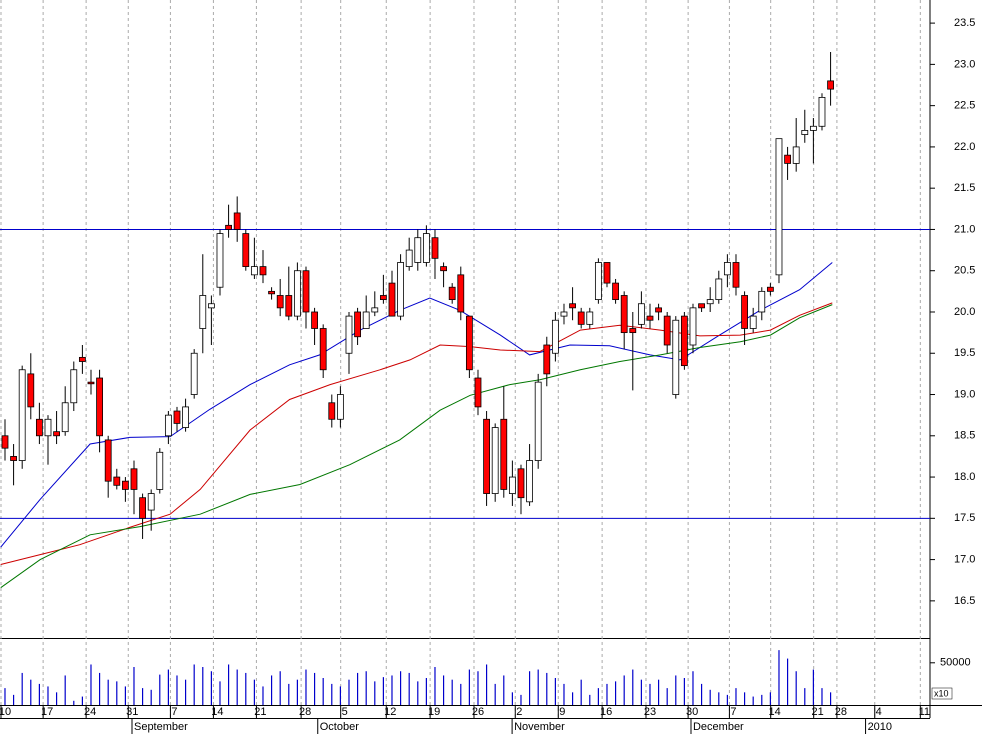 This screenshot has width=982, height=734. Describe the element at coordinates (964, 477) in the screenshot. I see `y-tick-label: 18.0` at that location.